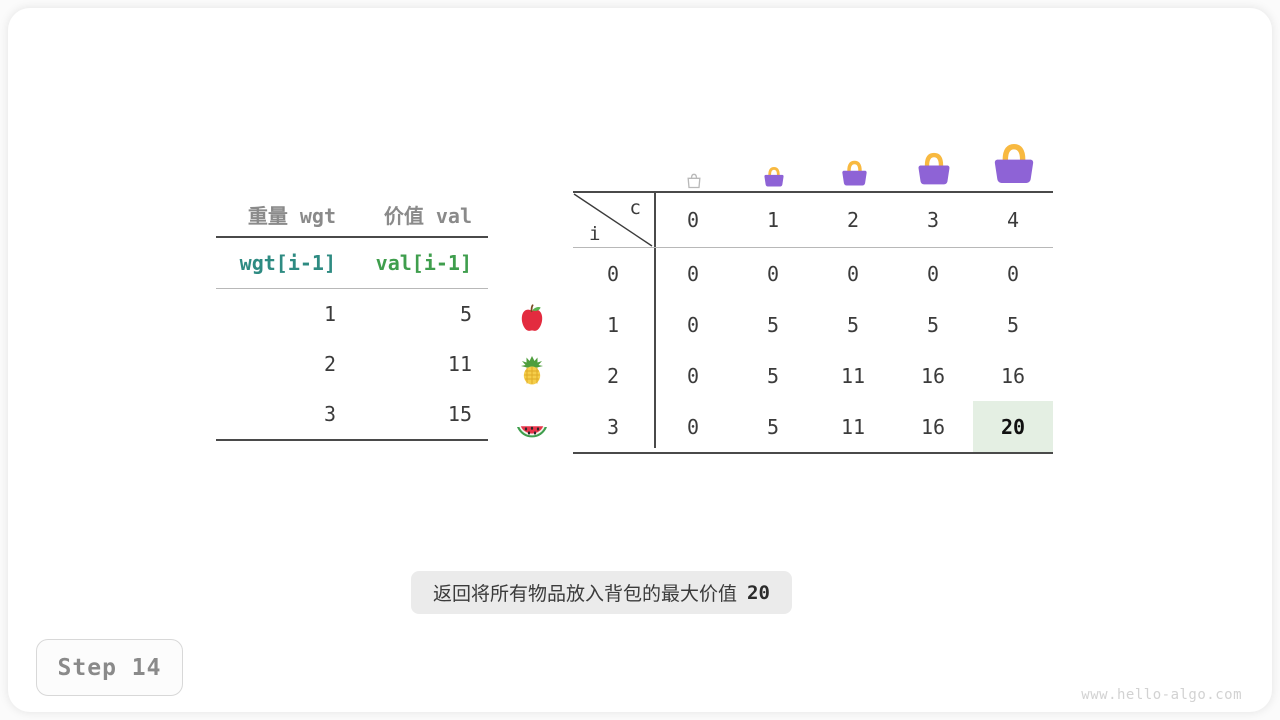  Describe the element at coordinates (352, 214) in the screenshot. I see `items-table-header-row: 重量 wgt 价值 val` at that location.